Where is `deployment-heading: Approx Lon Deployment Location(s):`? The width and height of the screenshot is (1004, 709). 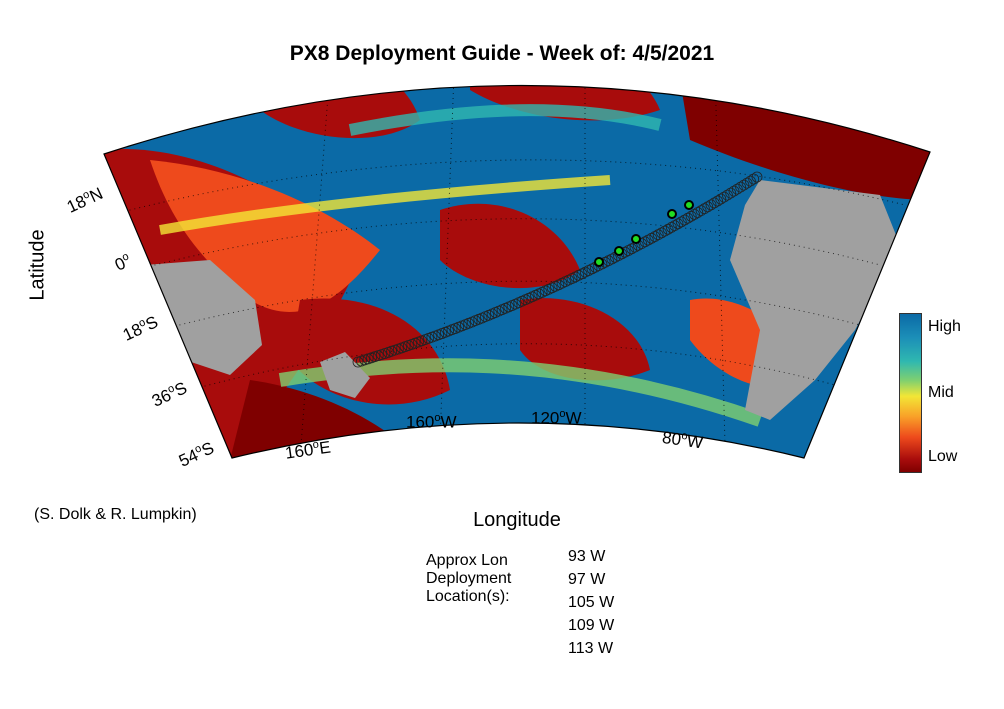 deployment-heading: Approx Lon Deployment Location(s): is located at coordinates (468, 579).